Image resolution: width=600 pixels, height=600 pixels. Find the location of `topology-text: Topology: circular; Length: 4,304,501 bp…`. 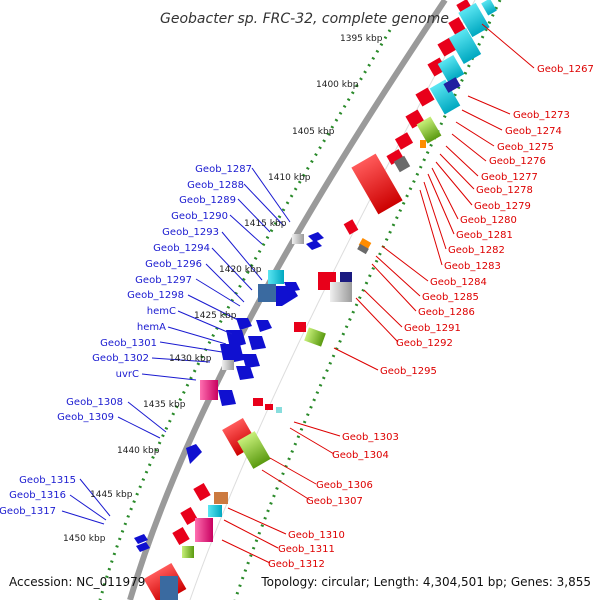

topology-text: Topology: circular; Length: 4,304,501 bp… is located at coordinates (425, 582).